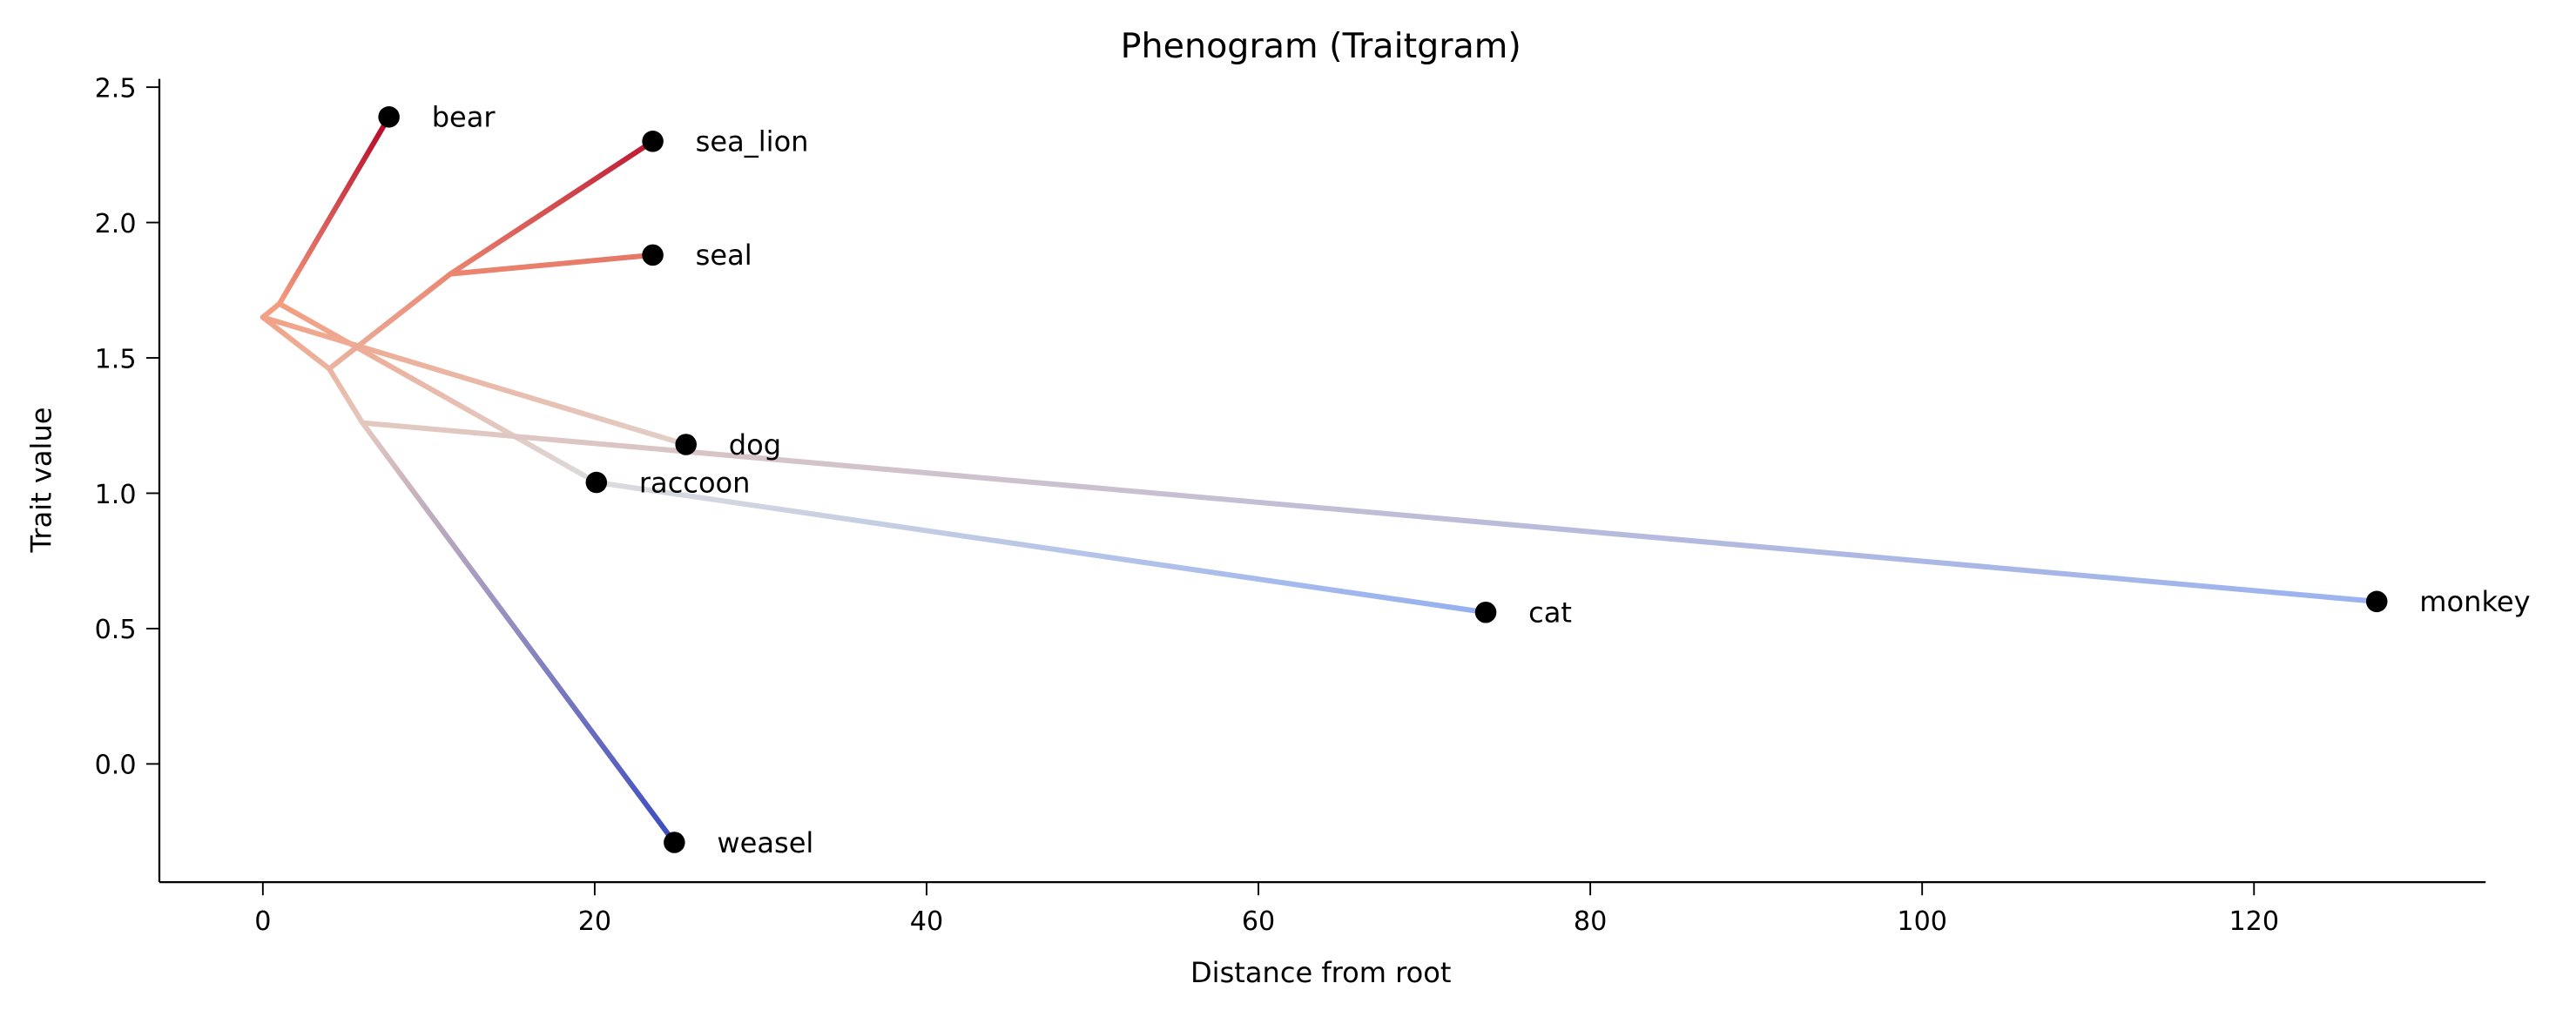 The height and width of the screenshot is (1017, 2576). I want to click on tip-point-raccoon, so click(596, 482).